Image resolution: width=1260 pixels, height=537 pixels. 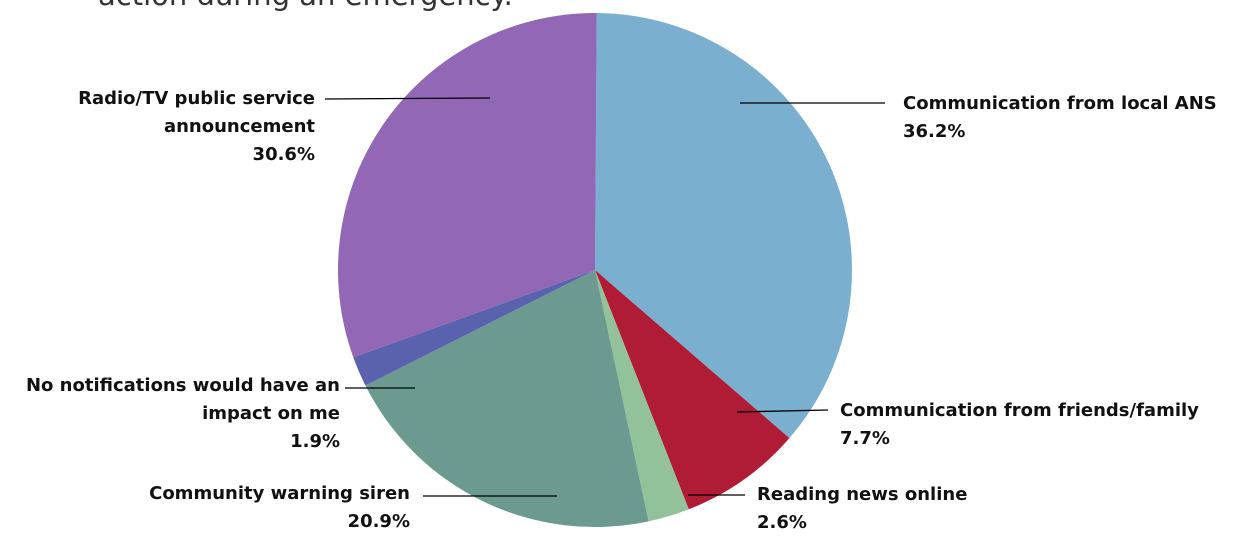 I want to click on slice-label: Communication from local ANS 36.2%, so click(x=1081, y=118).